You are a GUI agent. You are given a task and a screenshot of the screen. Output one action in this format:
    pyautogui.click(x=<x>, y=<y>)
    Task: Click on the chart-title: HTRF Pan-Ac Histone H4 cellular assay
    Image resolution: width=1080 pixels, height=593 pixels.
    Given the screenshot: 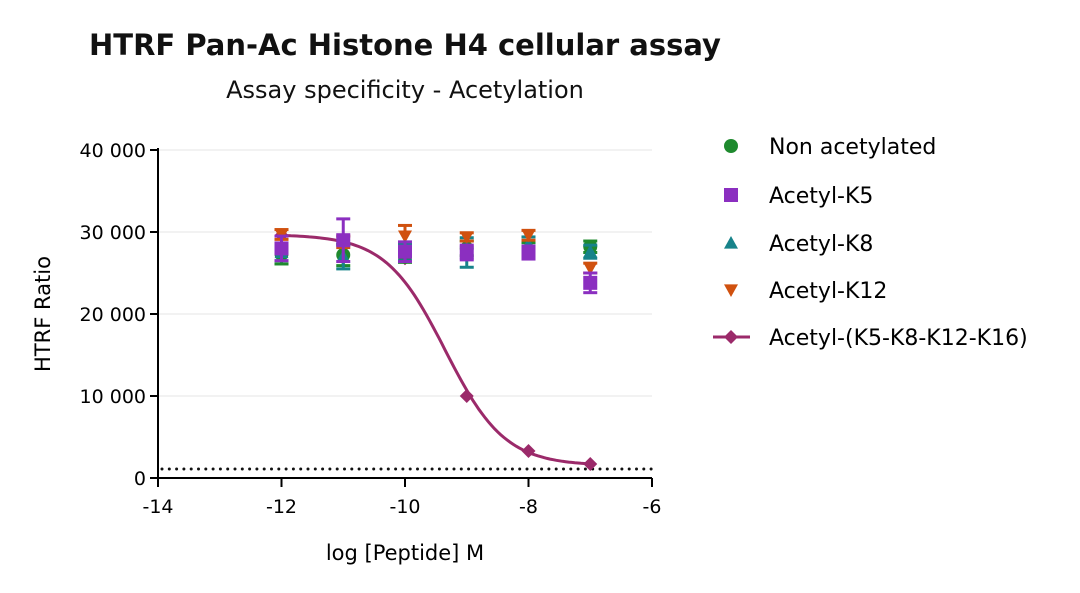 What is the action you would take?
    pyautogui.click(x=405, y=45)
    